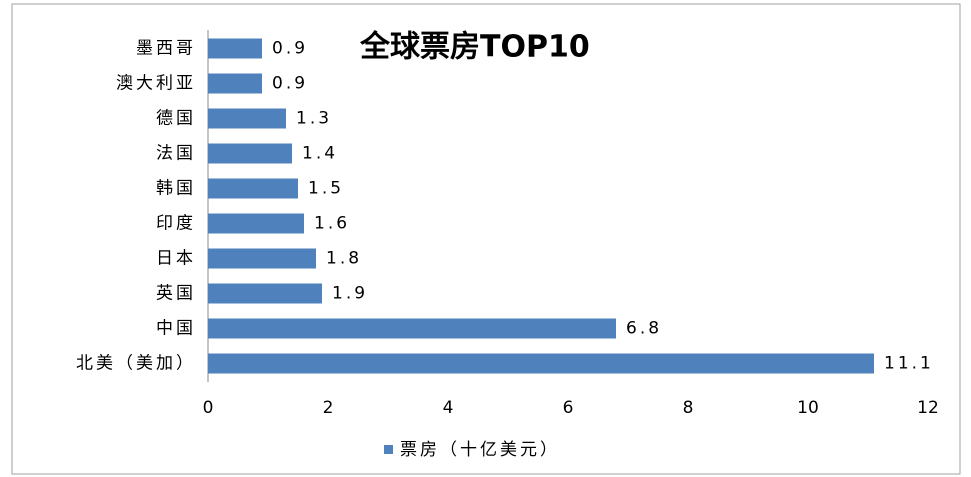 Image resolution: width=971 pixels, height=477 pixels. I want to click on value-label: 1.4, so click(320, 154).